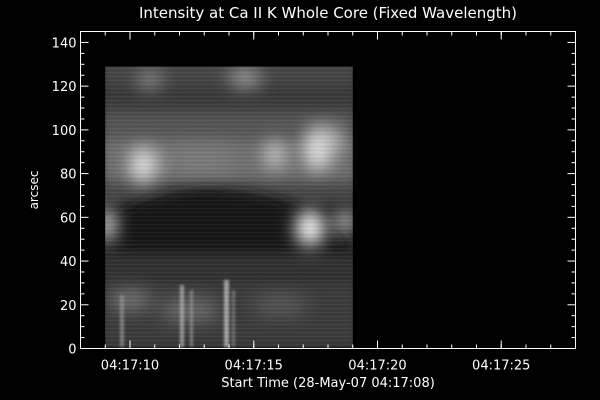 The image size is (600, 400). Describe the element at coordinates (64, 87) in the screenshot. I see `y-tick-label: 120` at that location.